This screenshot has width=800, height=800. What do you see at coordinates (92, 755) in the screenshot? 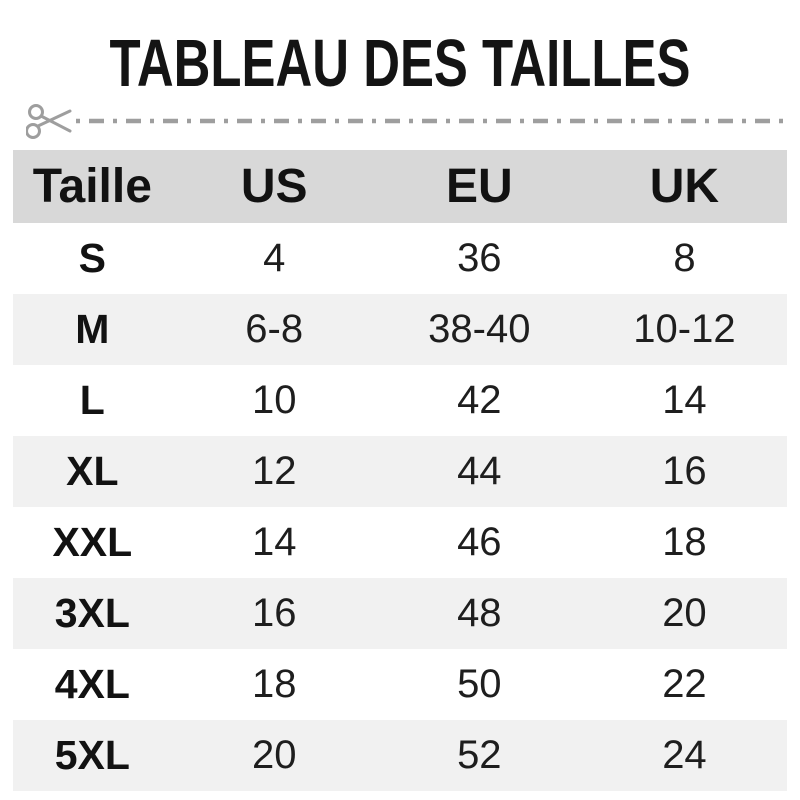
I see `cell-taille: 5XL` at bounding box center [92, 755].